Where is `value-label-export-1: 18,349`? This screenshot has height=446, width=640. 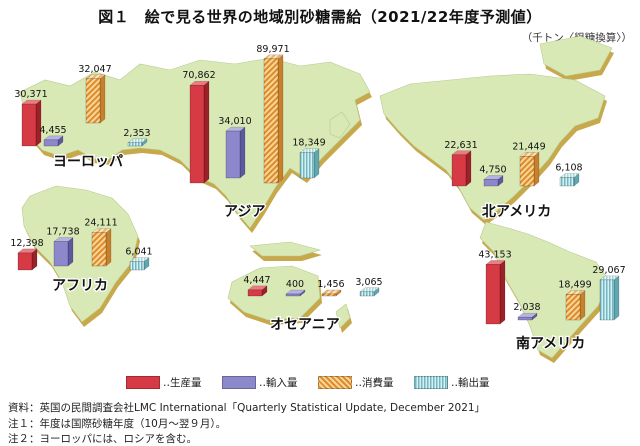 value-label-export-1: 18,349 is located at coordinates (308, 143).